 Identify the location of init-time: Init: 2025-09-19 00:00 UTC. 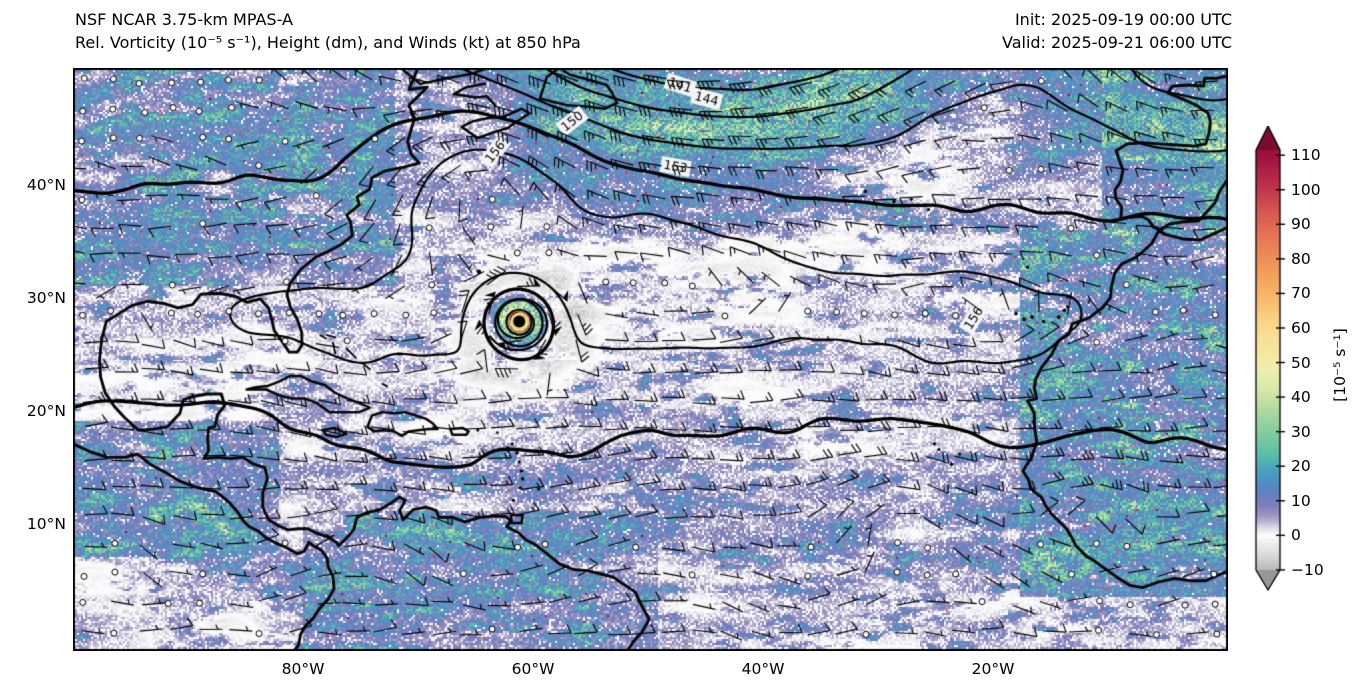
(1123, 19).